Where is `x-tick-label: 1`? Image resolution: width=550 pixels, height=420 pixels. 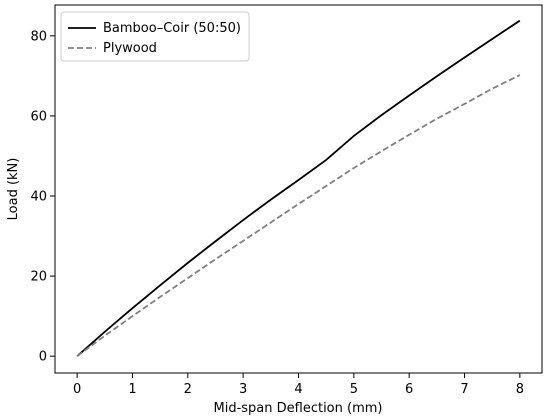 x-tick-label: 1 is located at coordinates (132, 389).